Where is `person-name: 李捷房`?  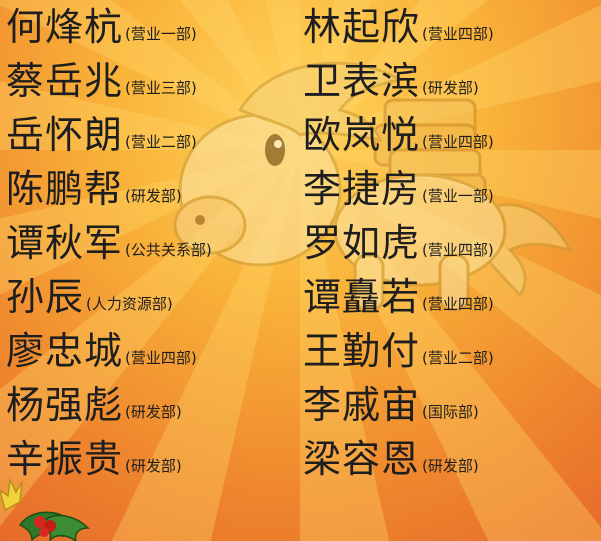 person-name: 李捷房 is located at coordinates (362, 189).